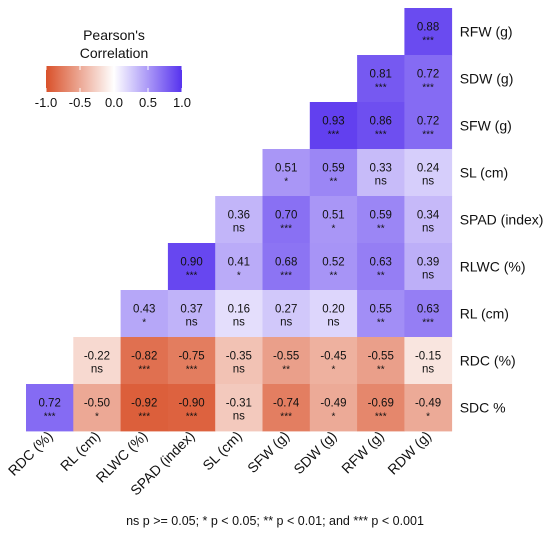 The image size is (550, 539). What do you see at coordinates (484, 173) in the screenshot?
I see `y-axis-label: SL (cm)` at bounding box center [484, 173].